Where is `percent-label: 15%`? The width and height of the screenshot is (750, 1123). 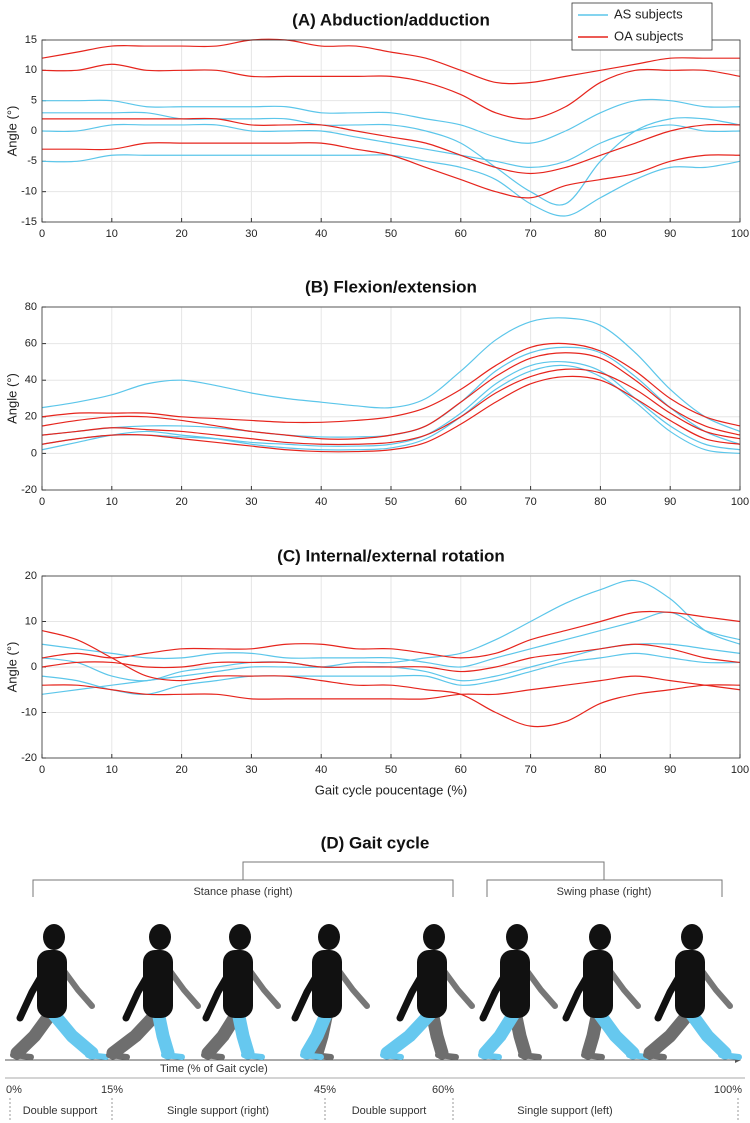 percent-label: 15% is located at coordinates (112, 1090).